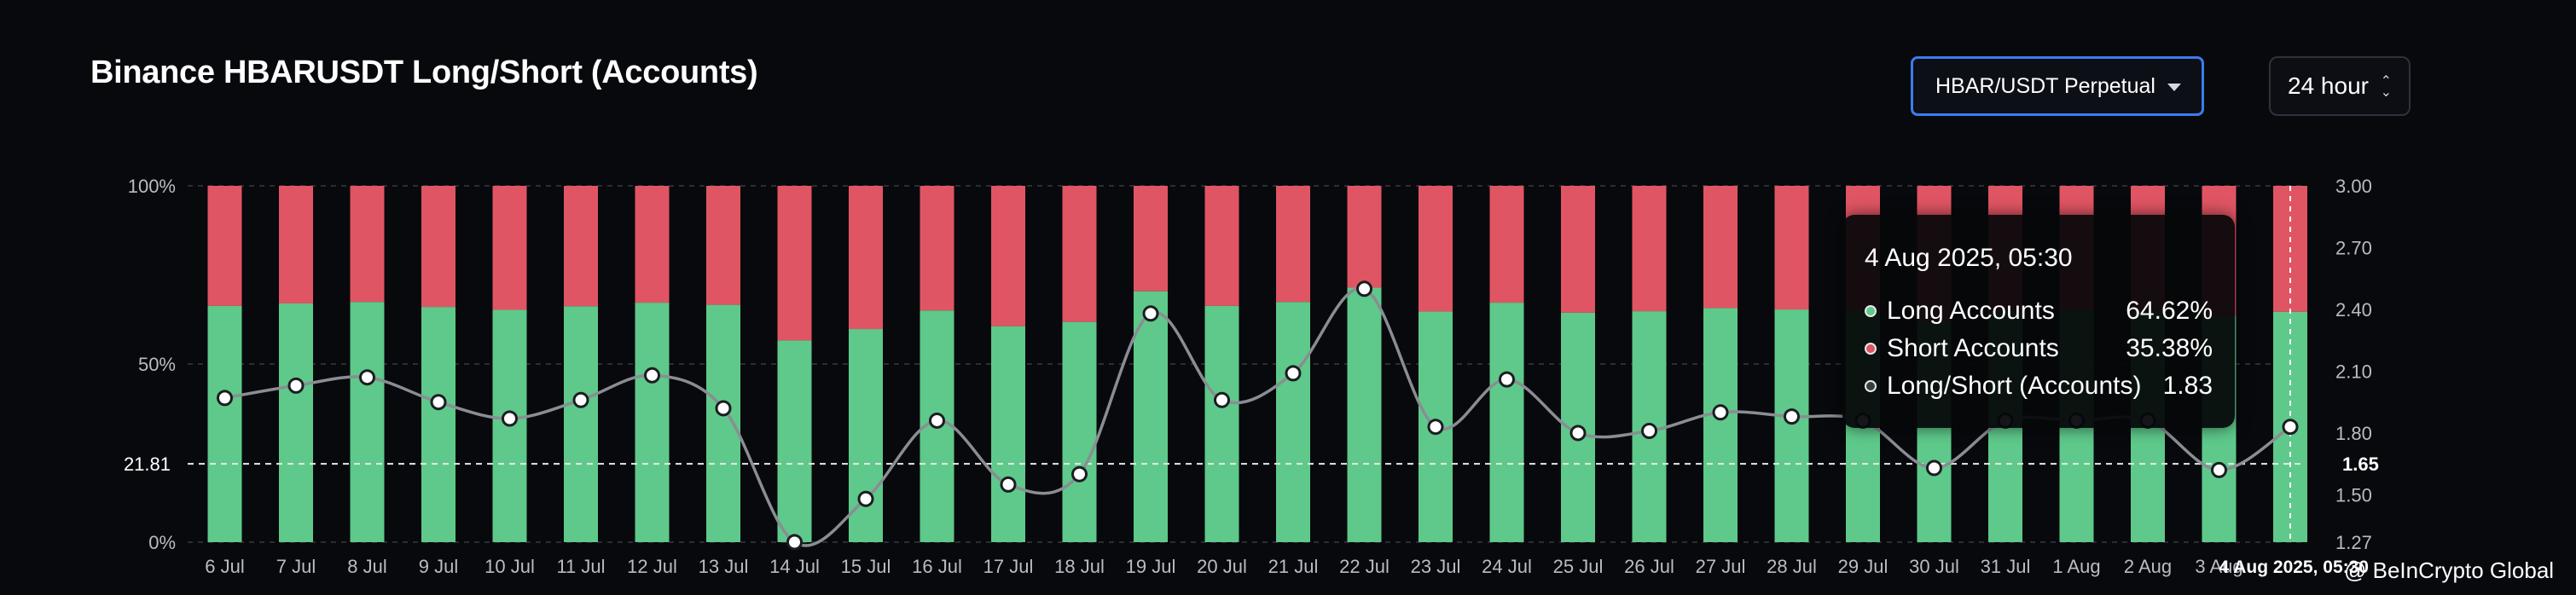 This screenshot has height=595, width=2576. What do you see at coordinates (2294, 567) in the screenshot?
I see `x-tick-label: 4 Aug 2025, 05:30` at bounding box center [2294, 567].